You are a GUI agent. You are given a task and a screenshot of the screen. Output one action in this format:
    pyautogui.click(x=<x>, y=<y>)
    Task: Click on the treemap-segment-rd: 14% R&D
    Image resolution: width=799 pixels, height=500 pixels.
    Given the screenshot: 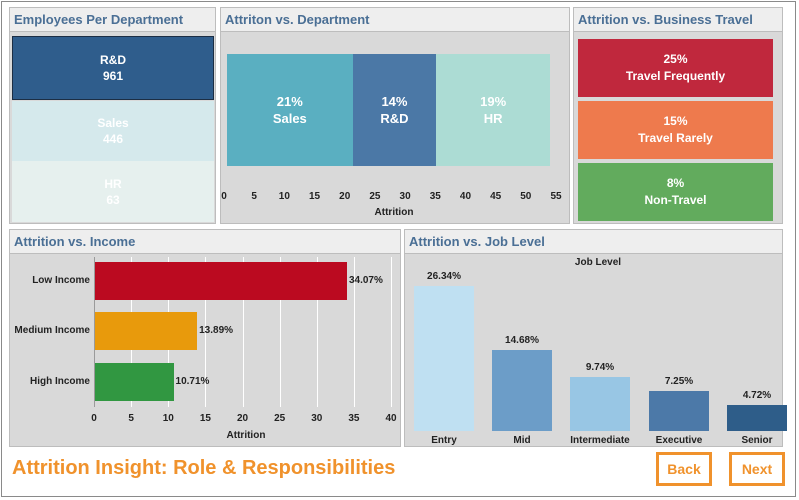 What is the action you would take?
    pyautogui.click(x=394, y=110)
    